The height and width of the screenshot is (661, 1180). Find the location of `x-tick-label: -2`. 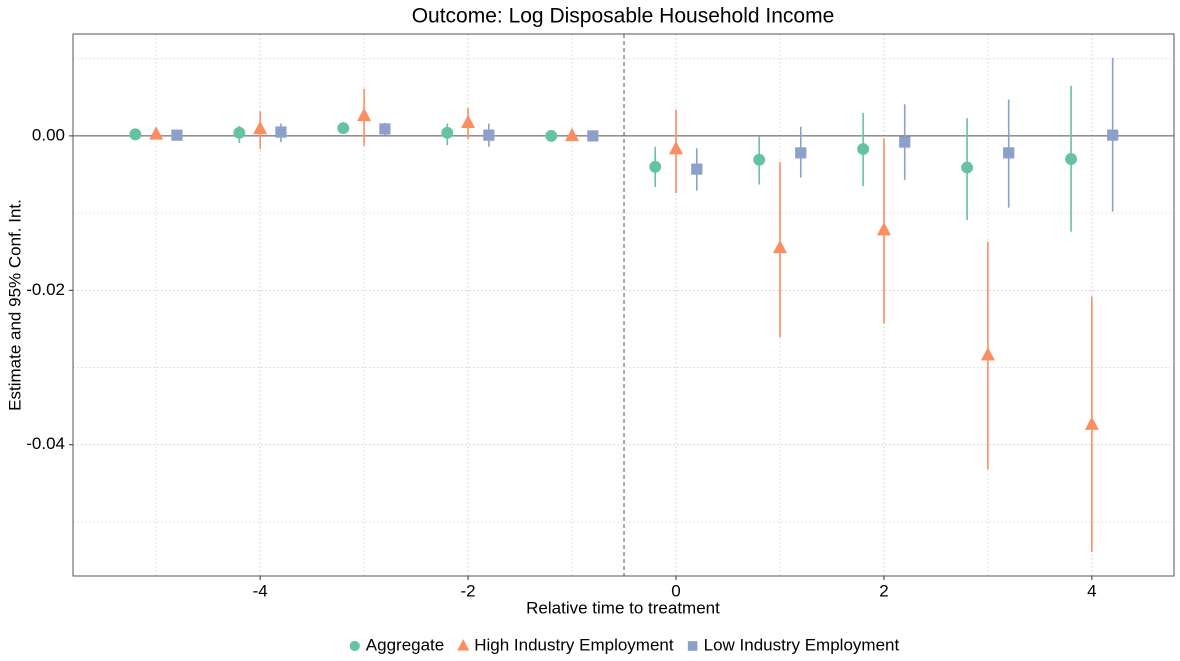

x-tick-label: -2 is located at coordinates (468, 590).